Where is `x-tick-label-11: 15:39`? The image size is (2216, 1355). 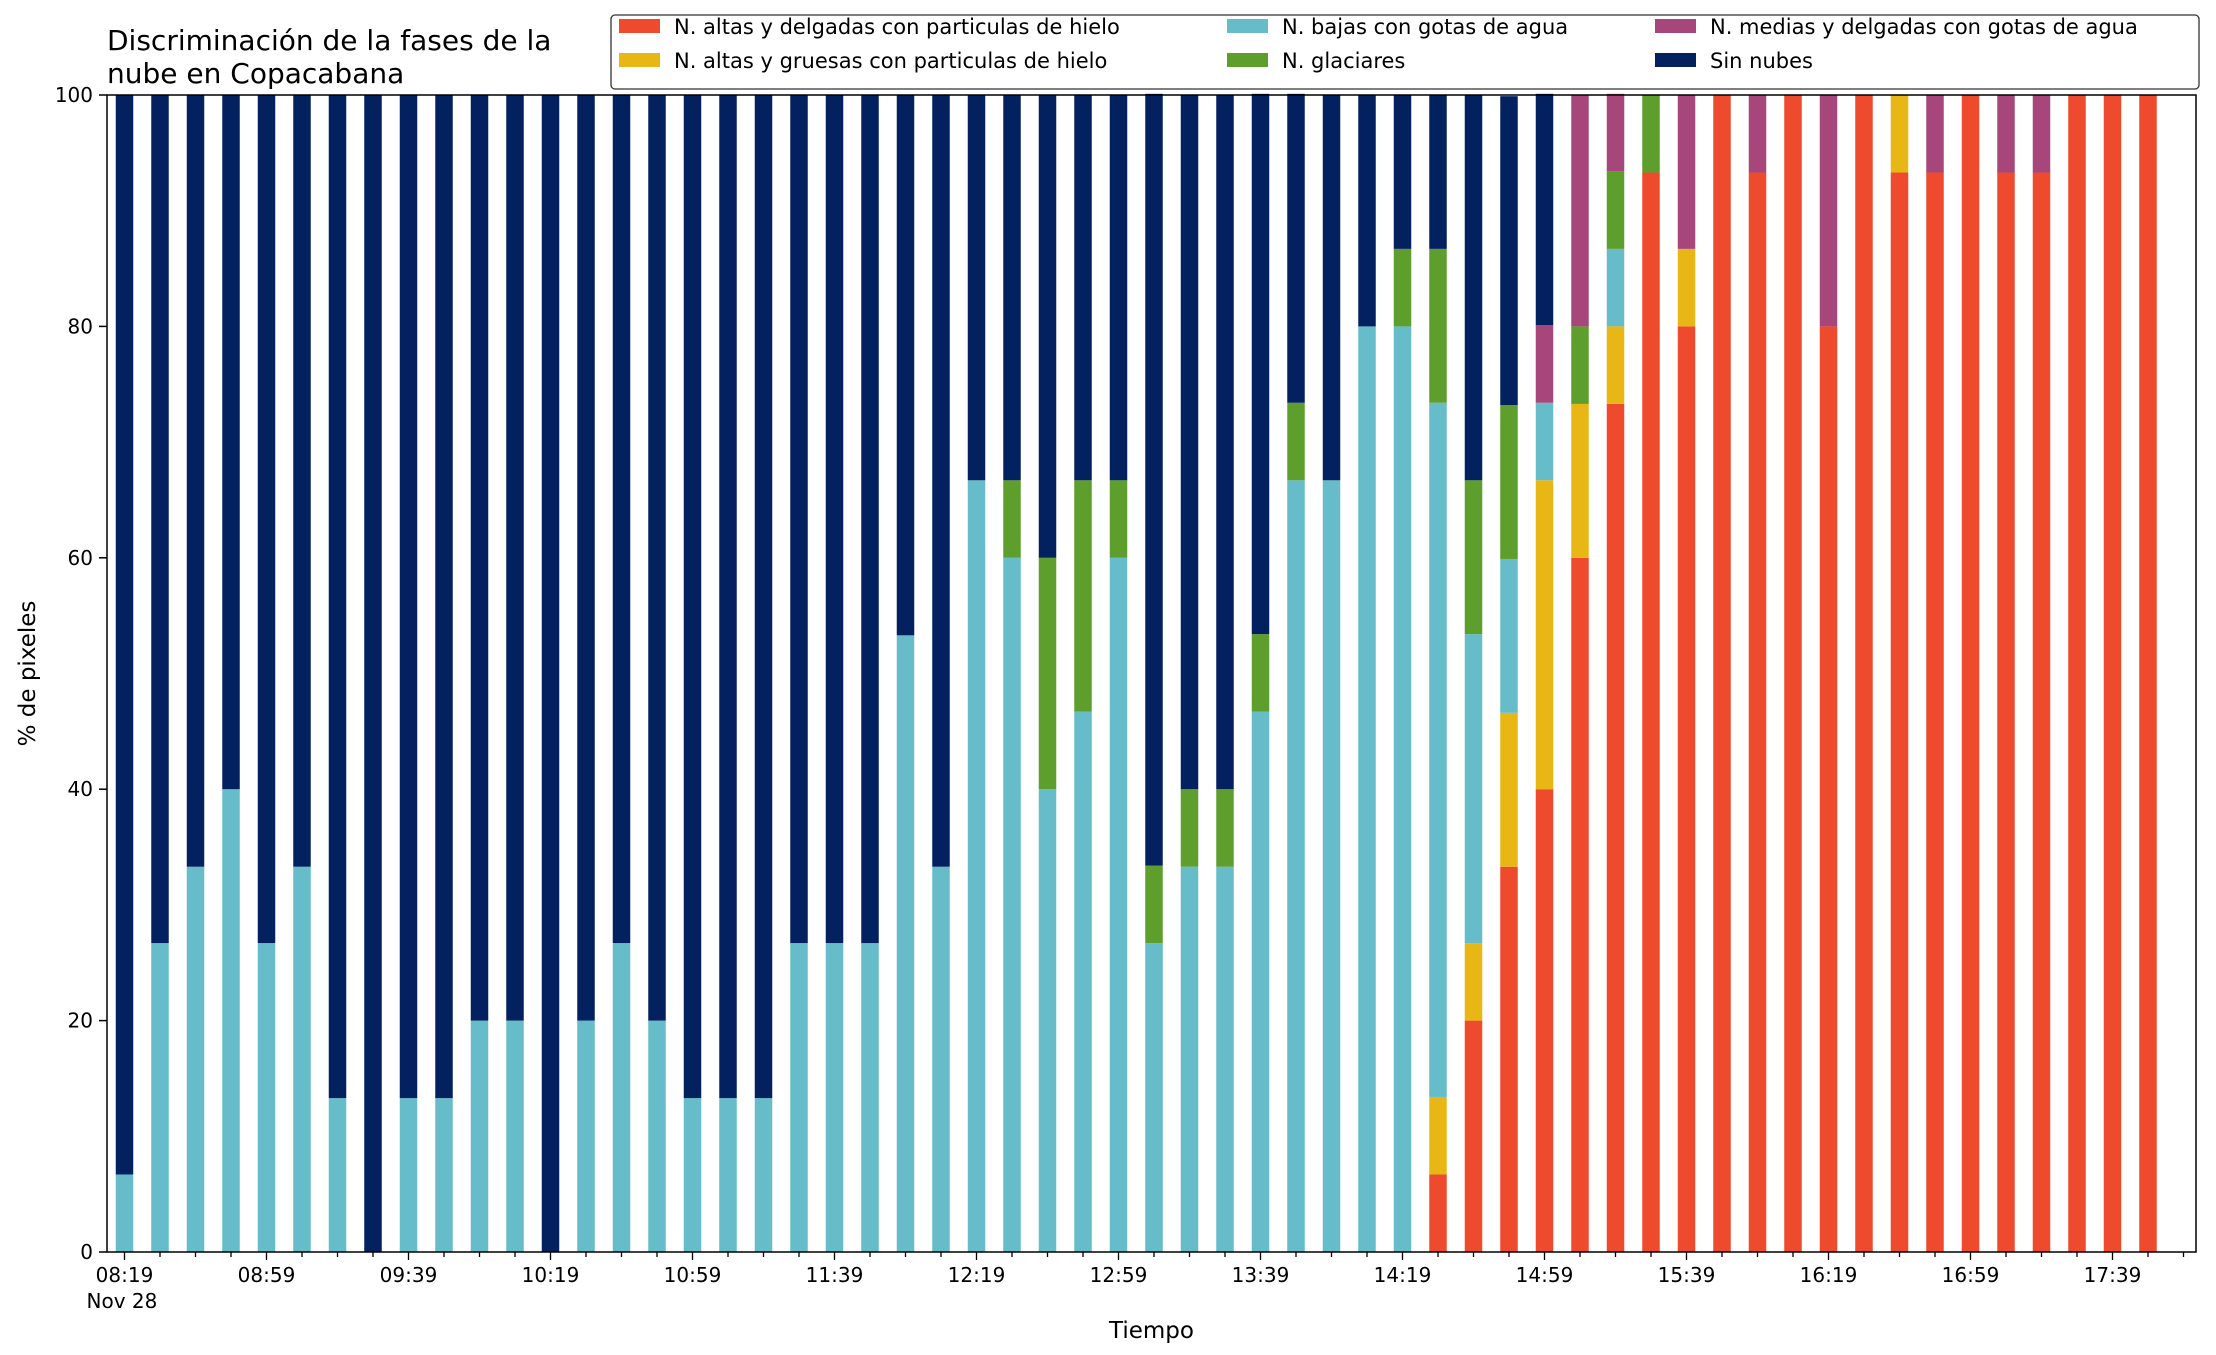 x-tick-label-11: 15:39 is located at coordinates (1687, 1275).